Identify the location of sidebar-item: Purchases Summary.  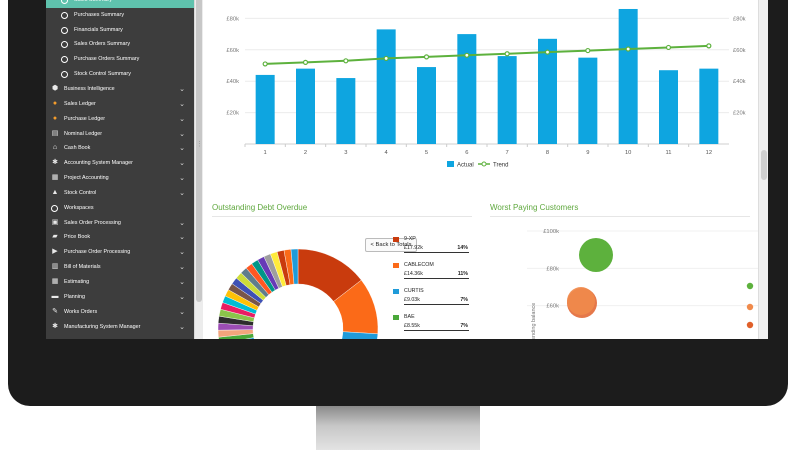
(120, 15).